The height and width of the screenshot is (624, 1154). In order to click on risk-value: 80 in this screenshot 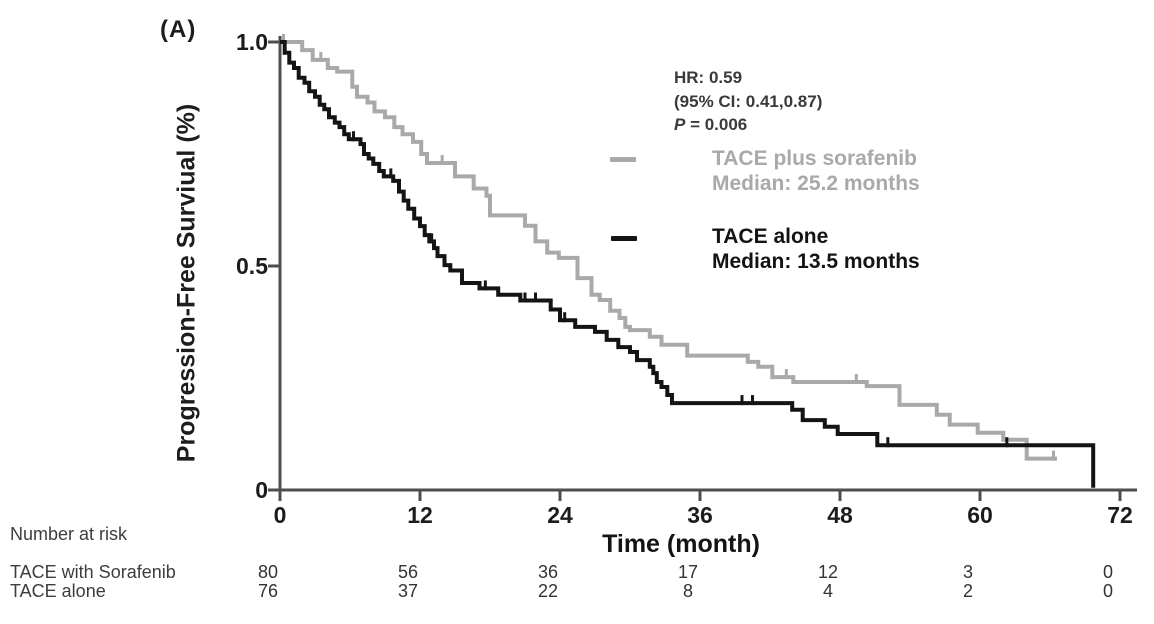, I will do `click(268, 572)`.